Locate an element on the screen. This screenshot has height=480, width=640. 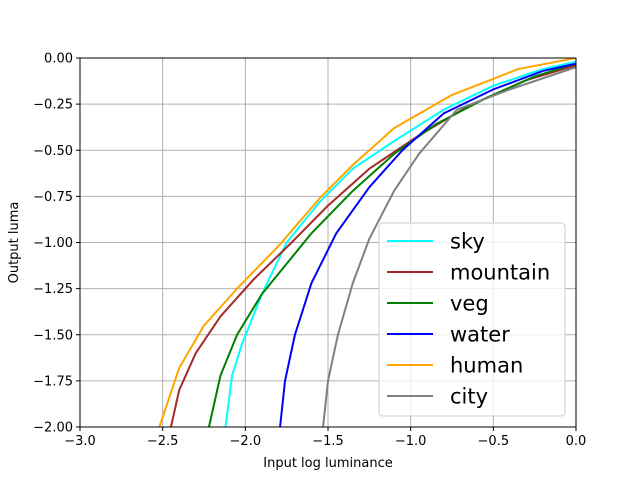
x-tick-label: −1.0 is located at coordinates (411, 441).